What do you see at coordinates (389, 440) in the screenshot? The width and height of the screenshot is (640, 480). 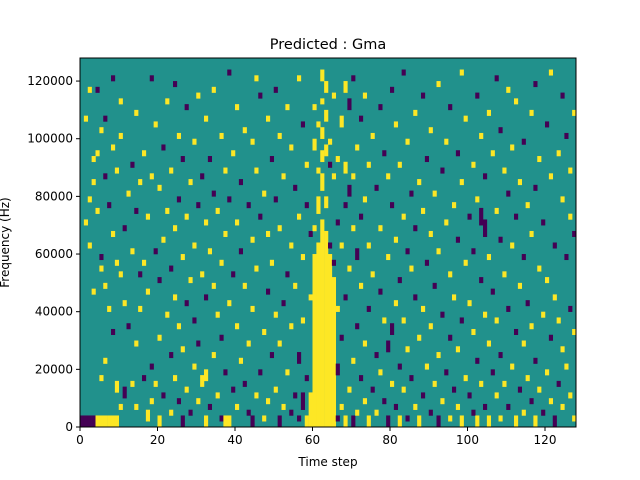 I see `x-tick-label: 80` at bounding box center [389, 440].